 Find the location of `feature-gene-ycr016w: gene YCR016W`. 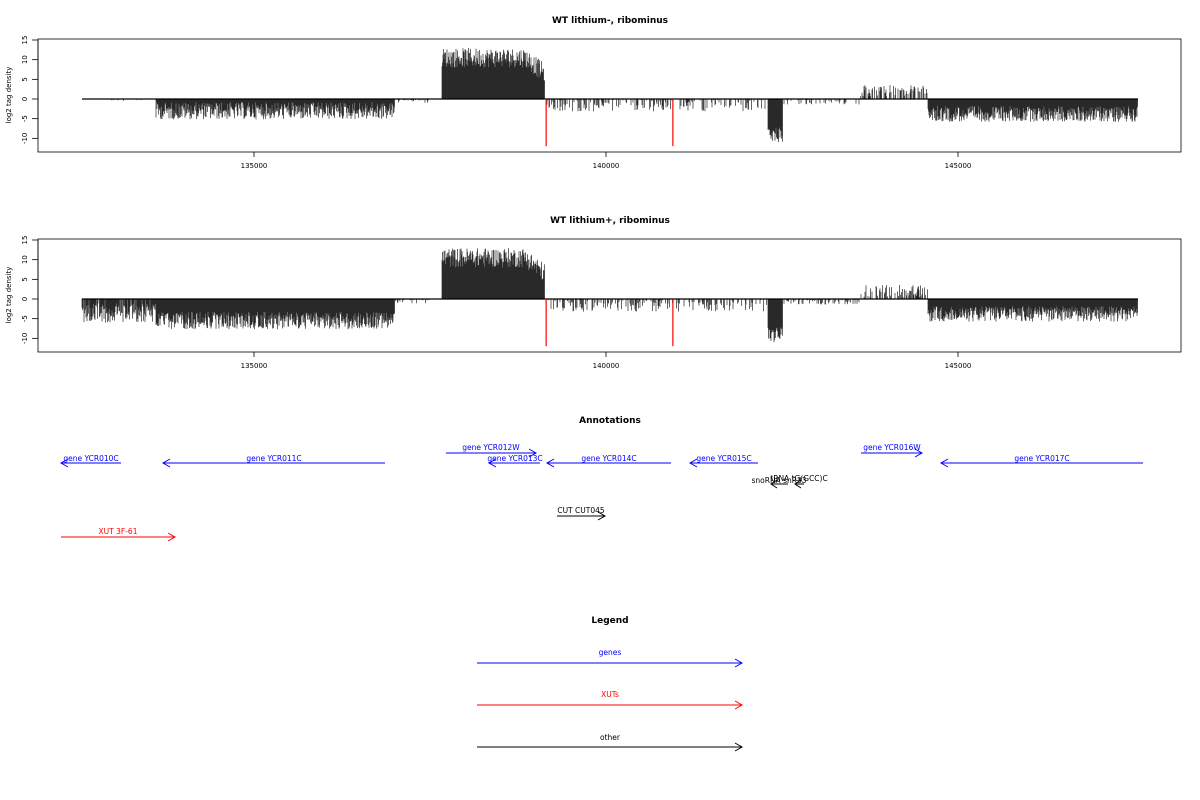

feature-gene-ycr016w: gene YCR016W is located at coordinates (892, 450).